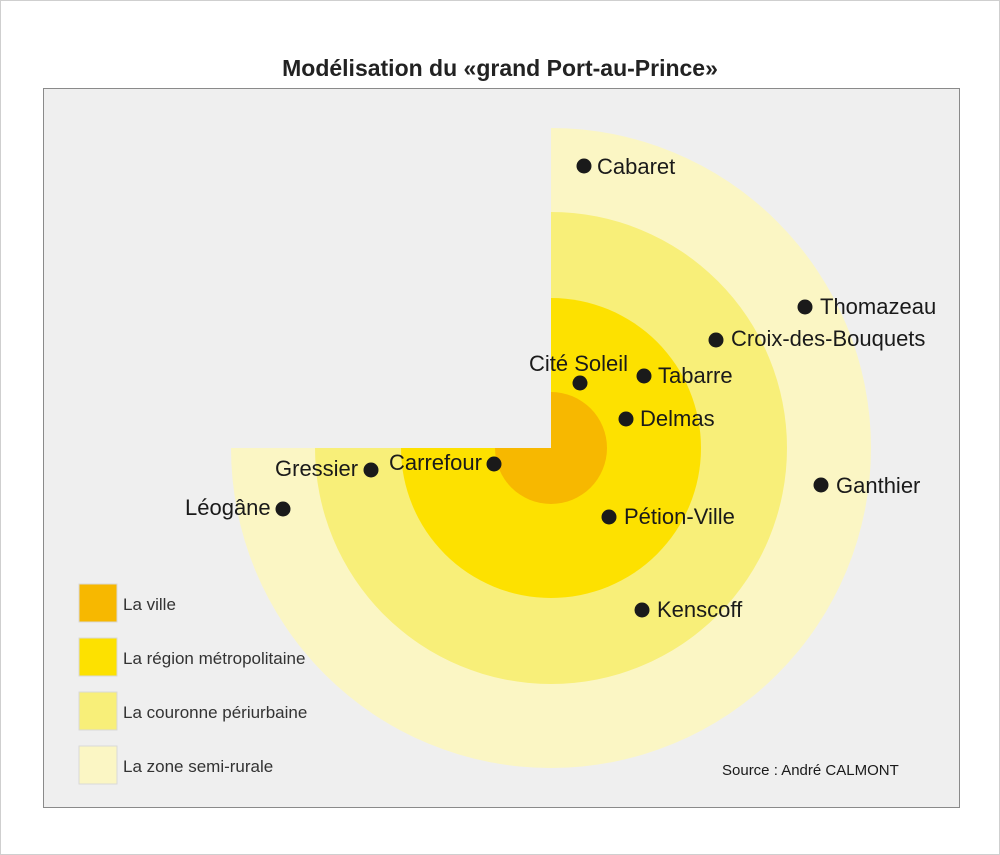 The height and width of the screenshot is (855, 1000). I want to click on place-leogane: Léogâne, so click(238, 507).